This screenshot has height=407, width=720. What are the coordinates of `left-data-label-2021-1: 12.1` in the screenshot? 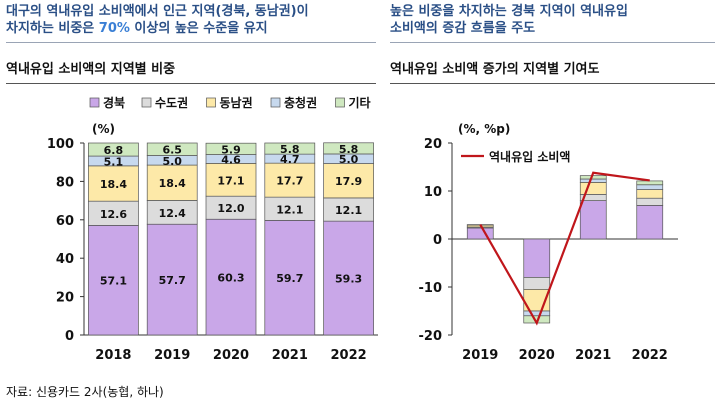 It's located at (289, 209).